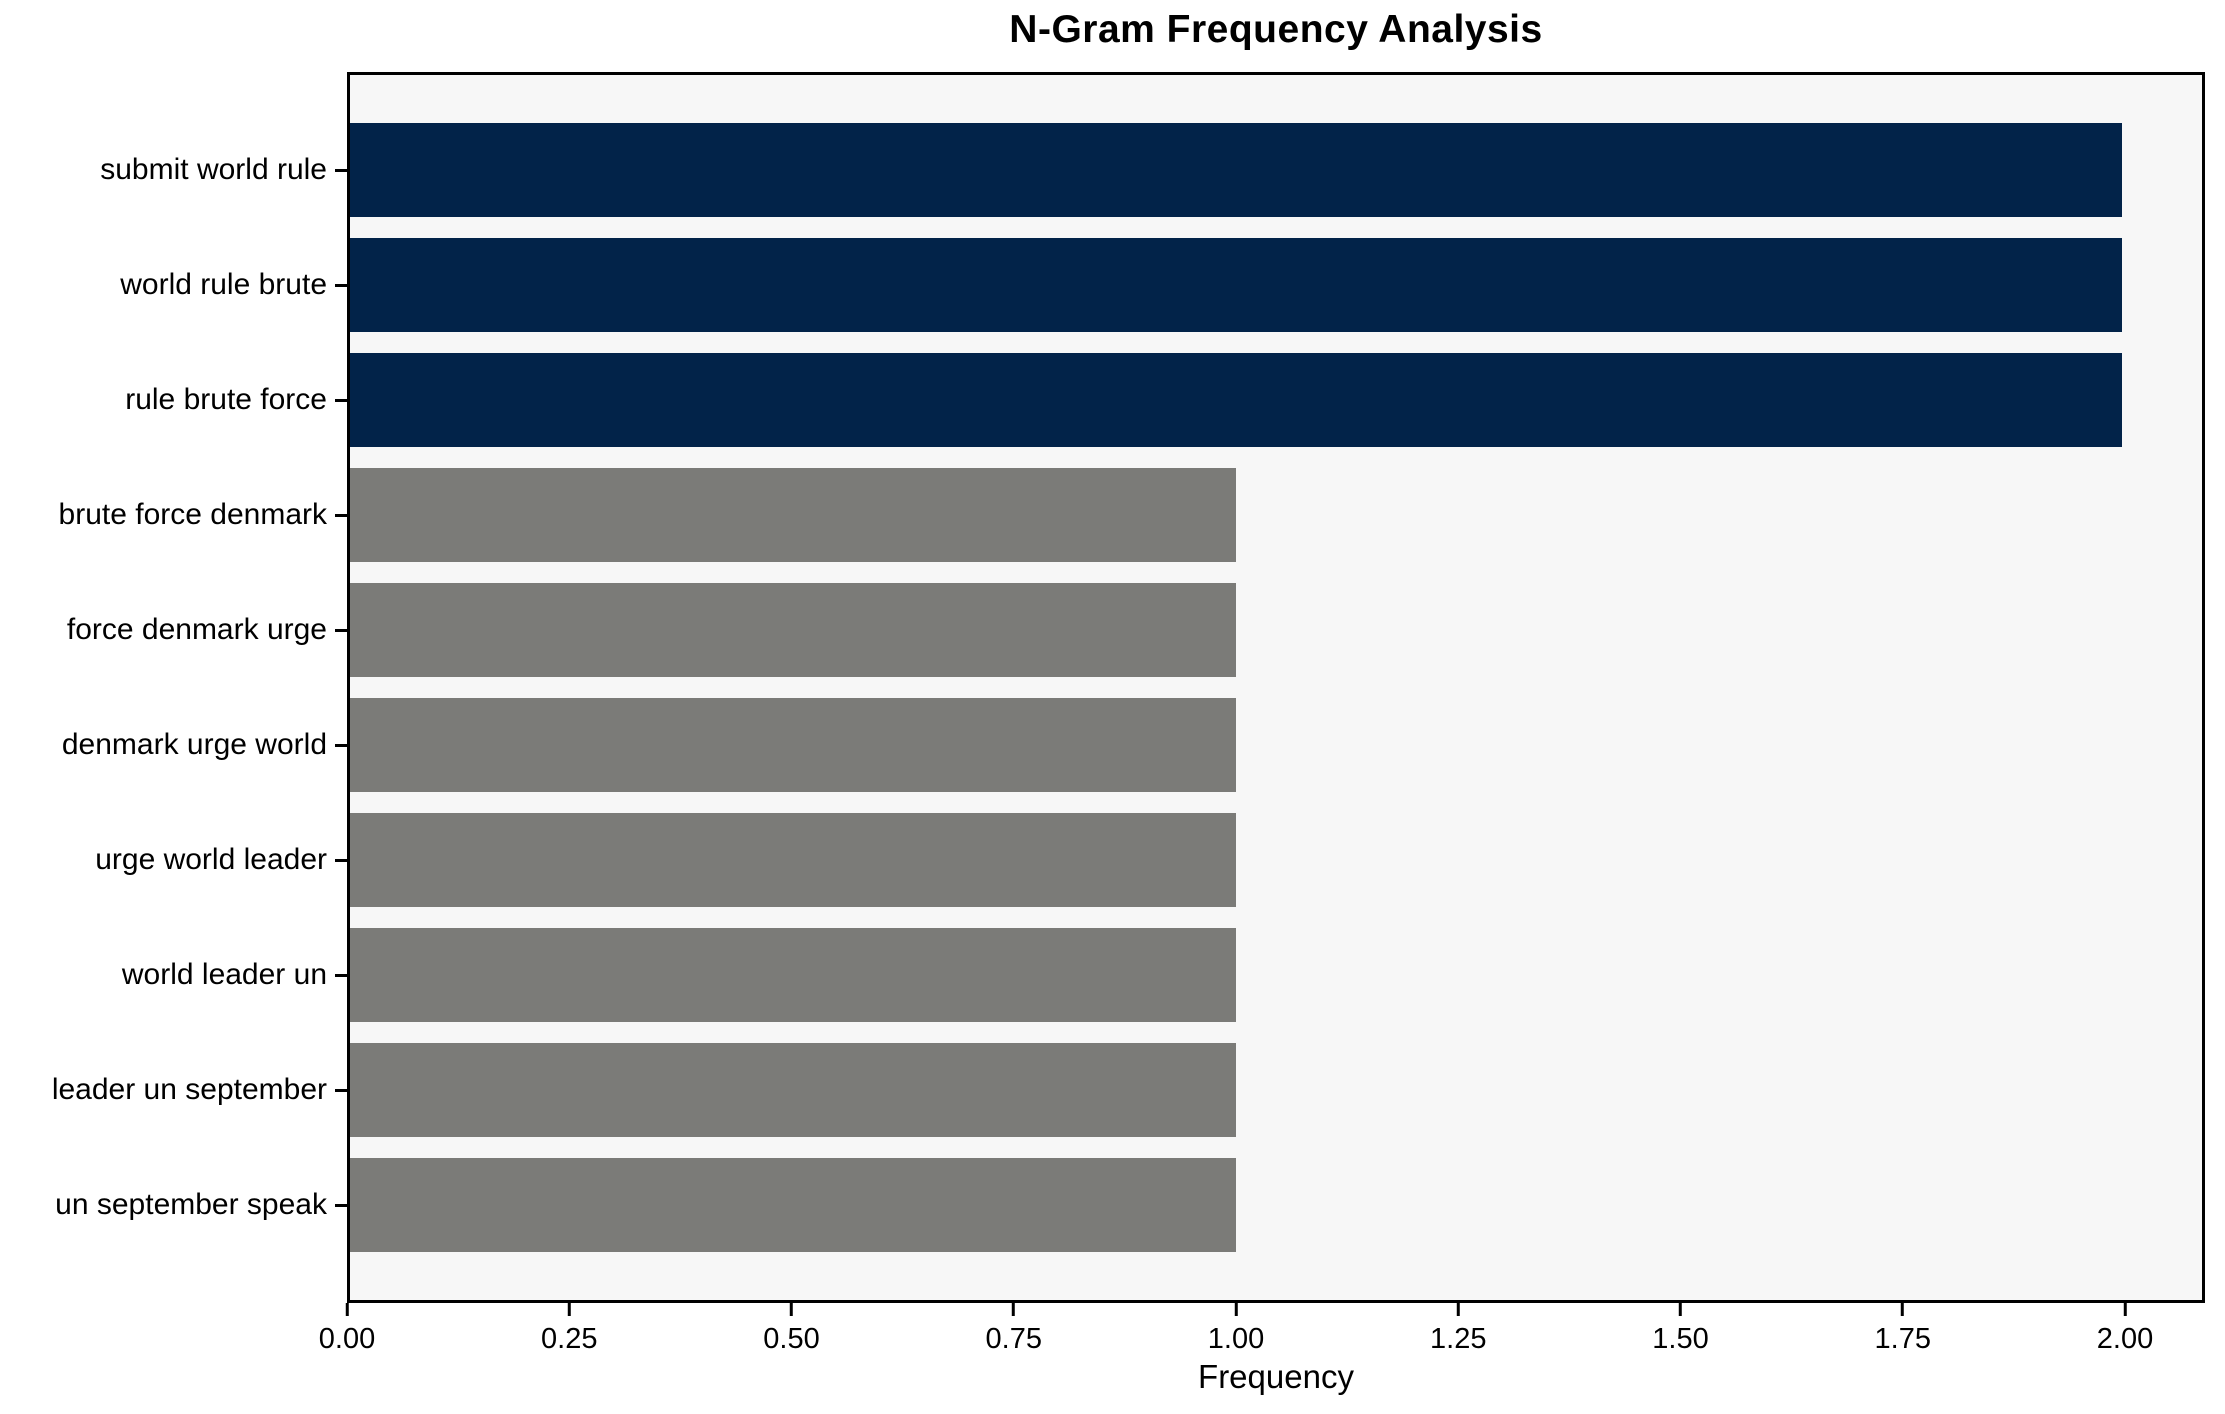  What do you see at coordinates (191, 1204) in the screenshot?
I see `y-tick-label: un september speak` at bounding box center [191, 1204].